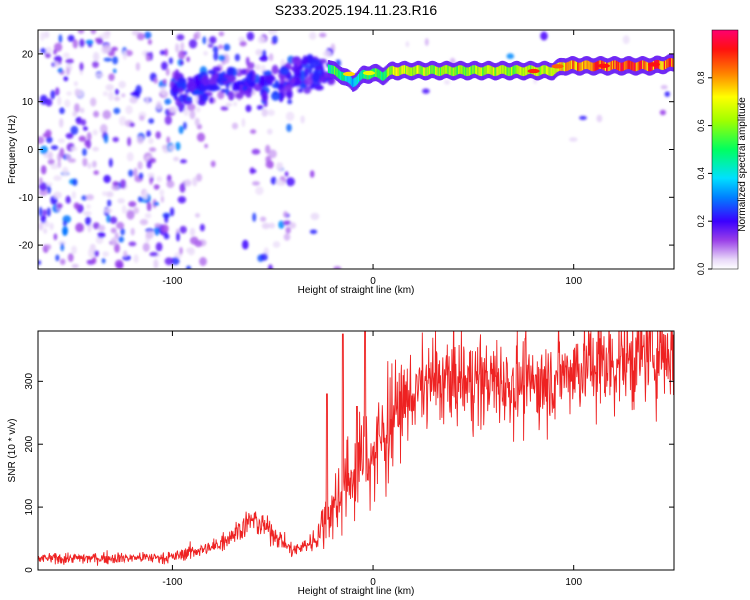 The height and width of the screenshot is (600, 750). I want to click on colorbar-gradient, so click(725, 149).